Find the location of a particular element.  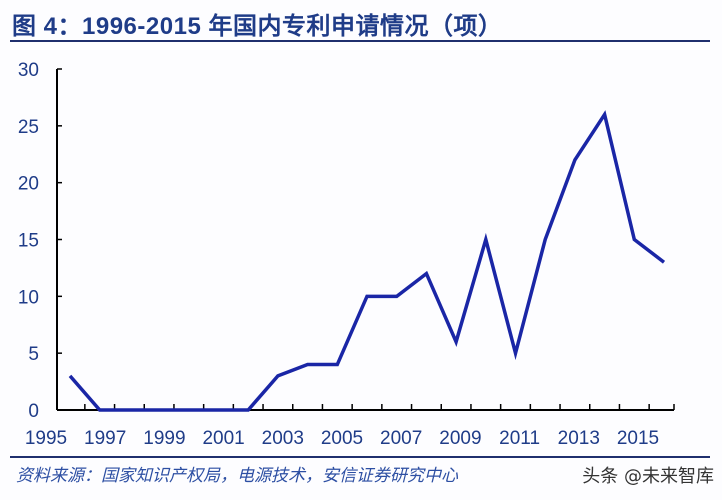

x-tick-label: 1999 is located at coordinates (164, 438).